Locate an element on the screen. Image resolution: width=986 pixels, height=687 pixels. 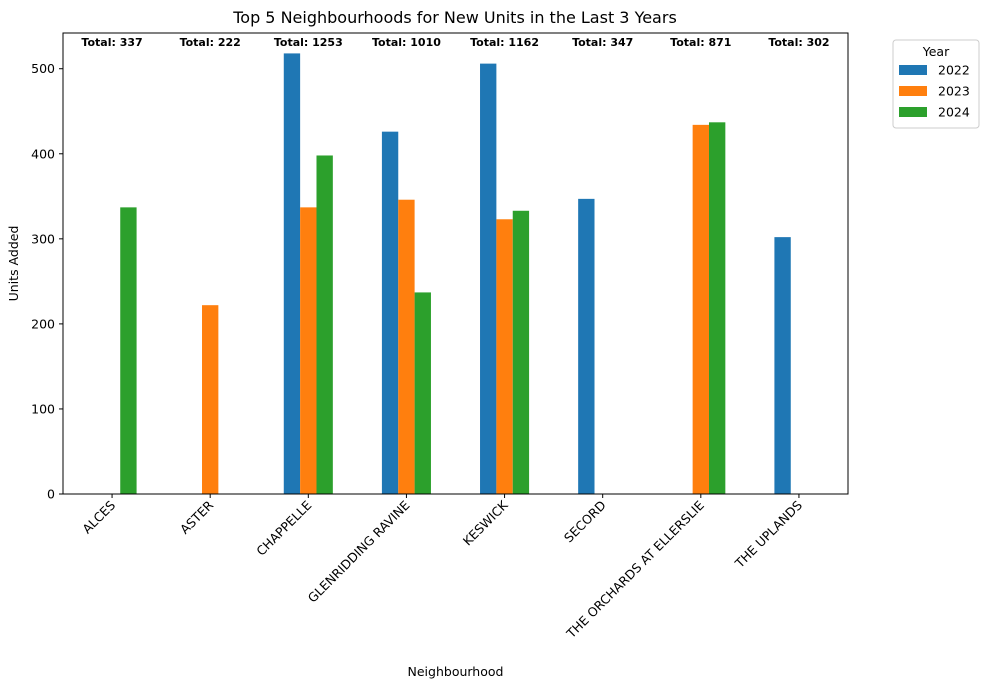
bar-2022-the-uplands is located at coordinates (782, 365).